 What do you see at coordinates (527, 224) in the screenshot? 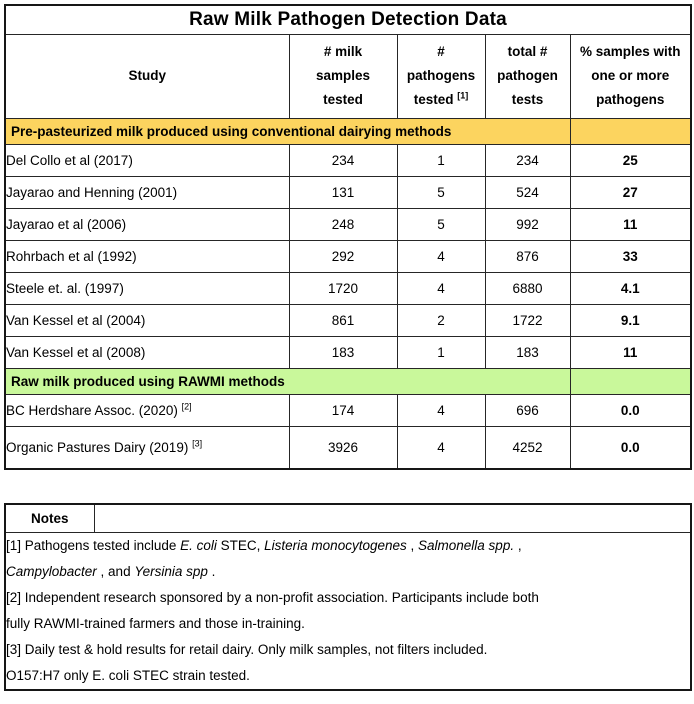
I see `tests-cell: 992` at bounding box center [527, 224].